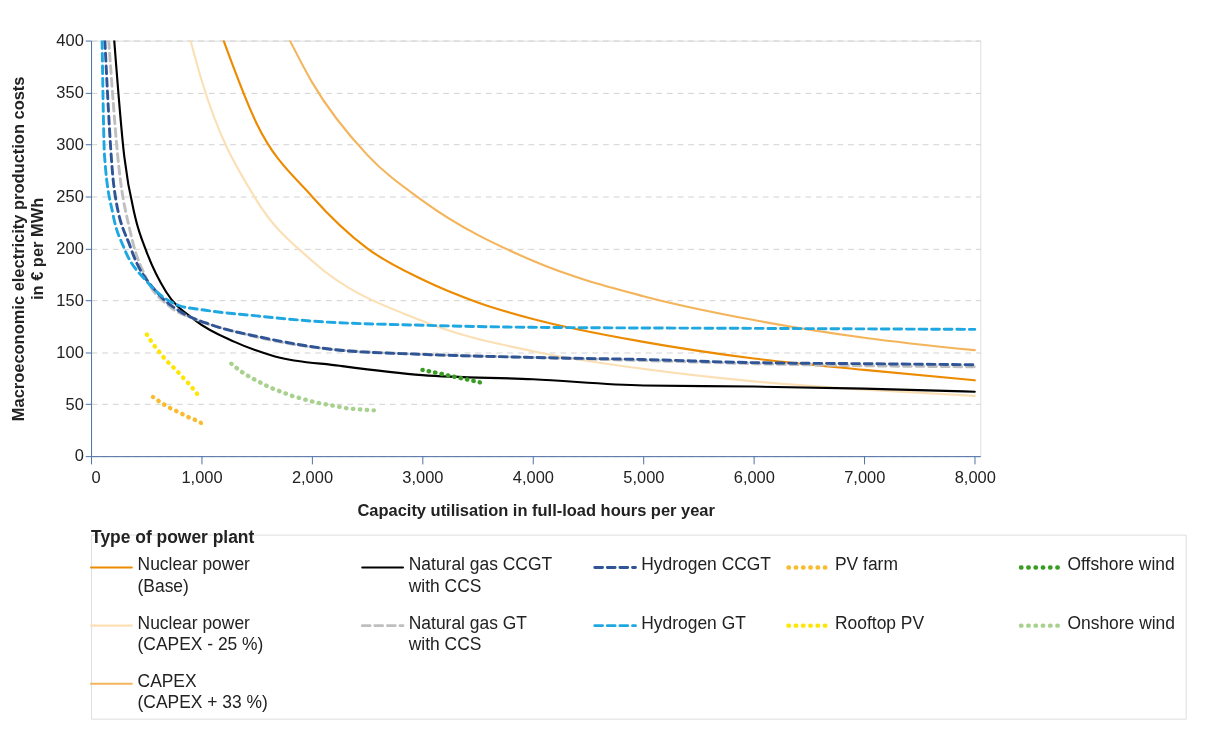 The width and height of the screenshot is (1206, 751). I want to click on legend-label: Offshore wind, so click(1121, 564).